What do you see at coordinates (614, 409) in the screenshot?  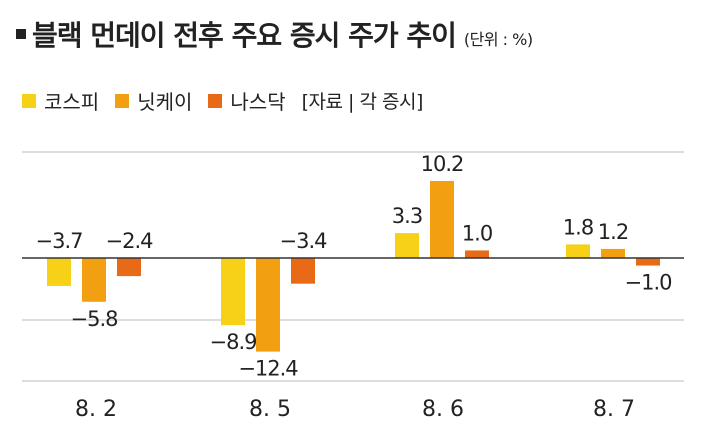 I see `category-label-3: 8. 7` at bounding box center [614, 409].